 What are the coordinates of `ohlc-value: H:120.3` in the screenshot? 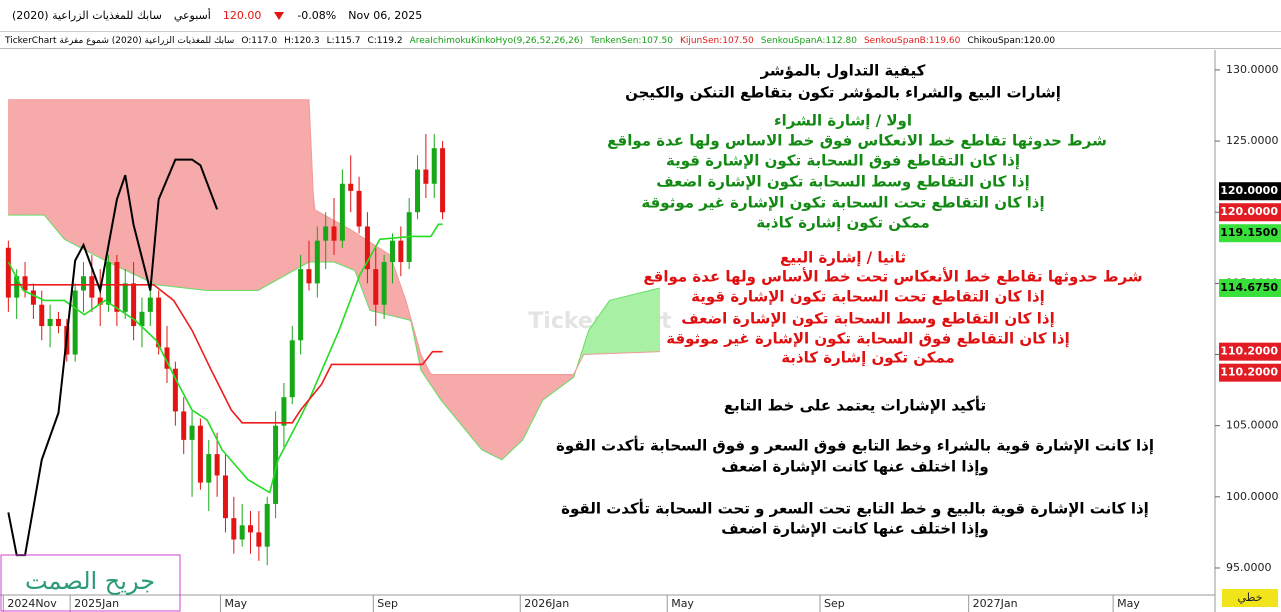 It's located at (302, 40).